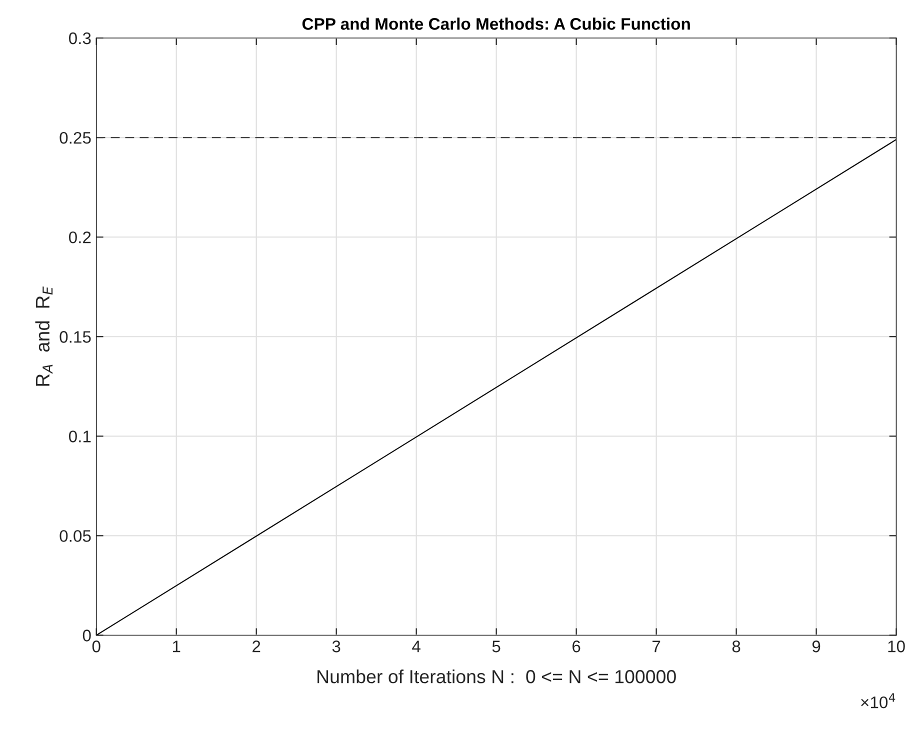 The height and width of the screenshot is (731, 909). I want to click on chart-title: CPP and Monte Carlo Methods: A Cubic Function, so click(496, 24).